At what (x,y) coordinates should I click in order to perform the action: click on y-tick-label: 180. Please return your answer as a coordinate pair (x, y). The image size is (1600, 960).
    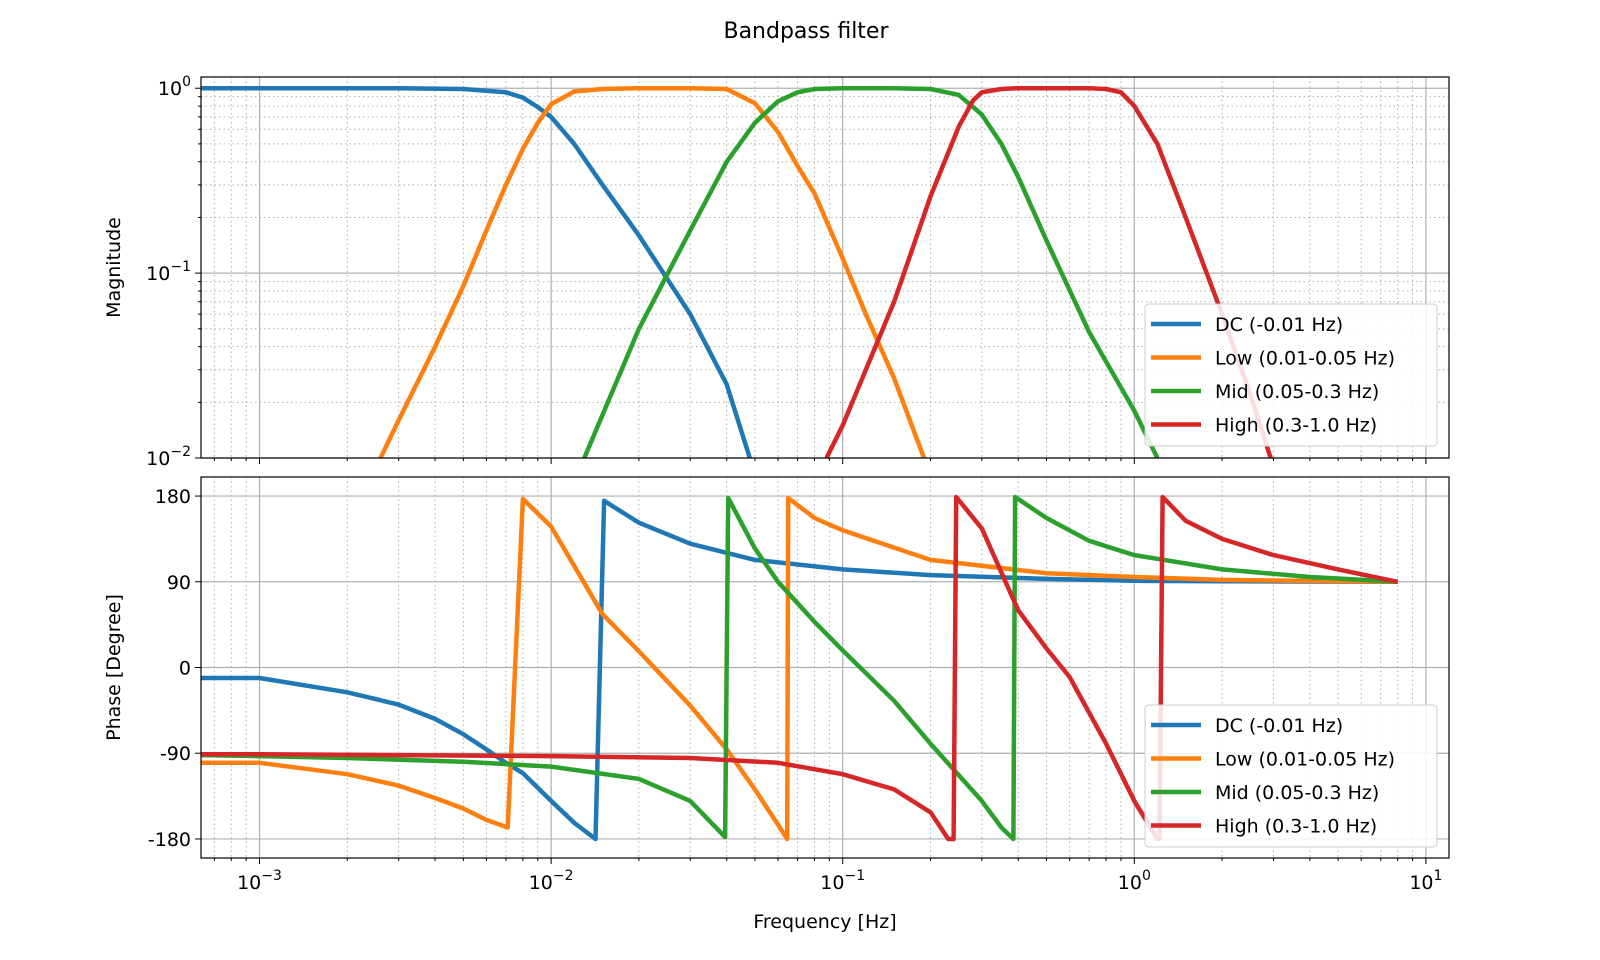
    Looking at the image, I should click on (173, 497).